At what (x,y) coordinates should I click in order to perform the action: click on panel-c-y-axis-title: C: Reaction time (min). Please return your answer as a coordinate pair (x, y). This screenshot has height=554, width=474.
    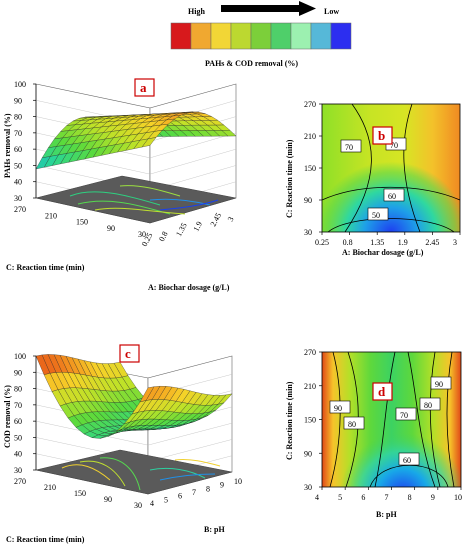
    Looking at the image, I should click on (45, 539).